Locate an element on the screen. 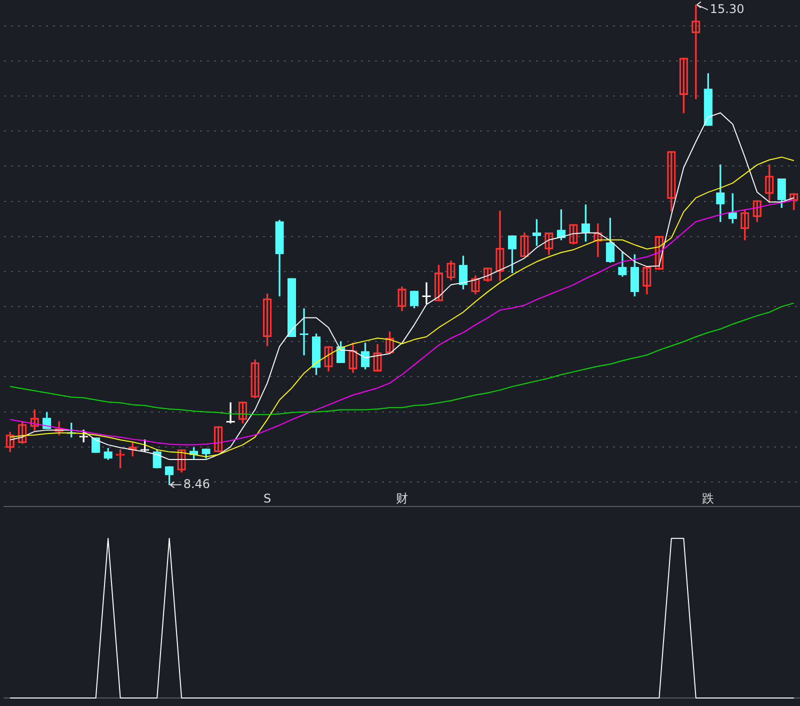 The height and width of the screenshot is (706, 800). x-tick-label: 跌 is located at coordinates (708, 498).